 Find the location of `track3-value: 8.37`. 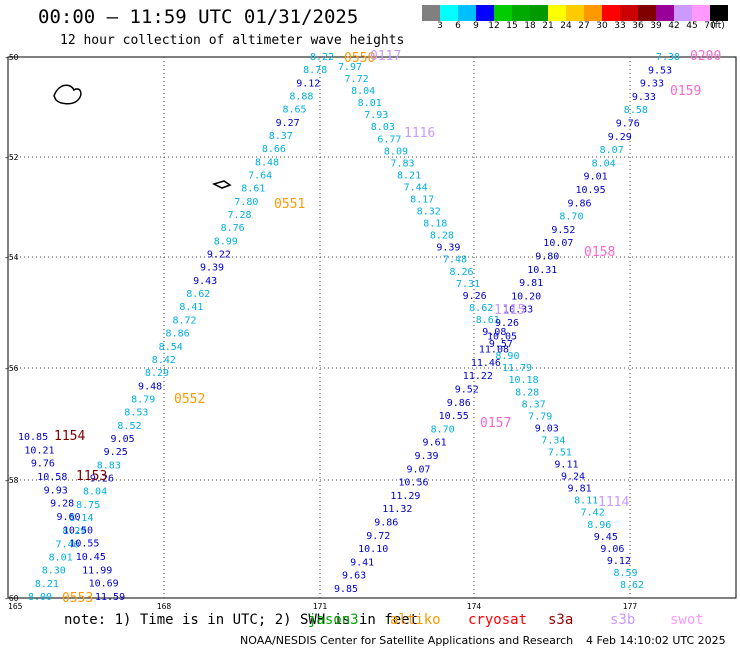

track3-value: 8.37 is located at coordinates (534, 404).